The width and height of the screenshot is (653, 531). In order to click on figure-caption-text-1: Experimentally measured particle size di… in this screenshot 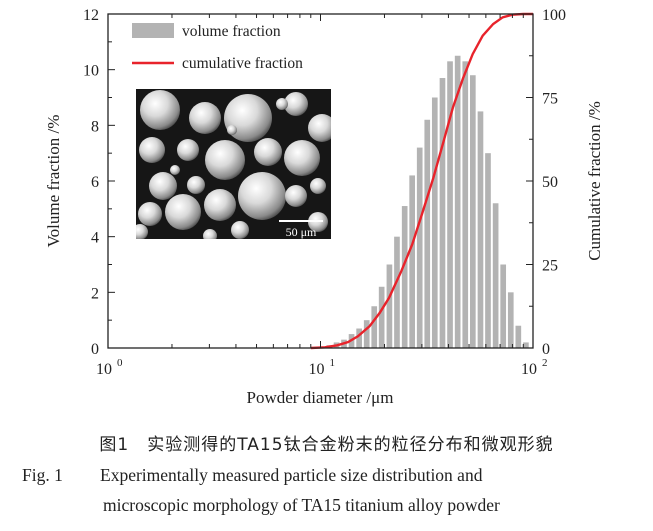, I will do `click(291, 475)`.